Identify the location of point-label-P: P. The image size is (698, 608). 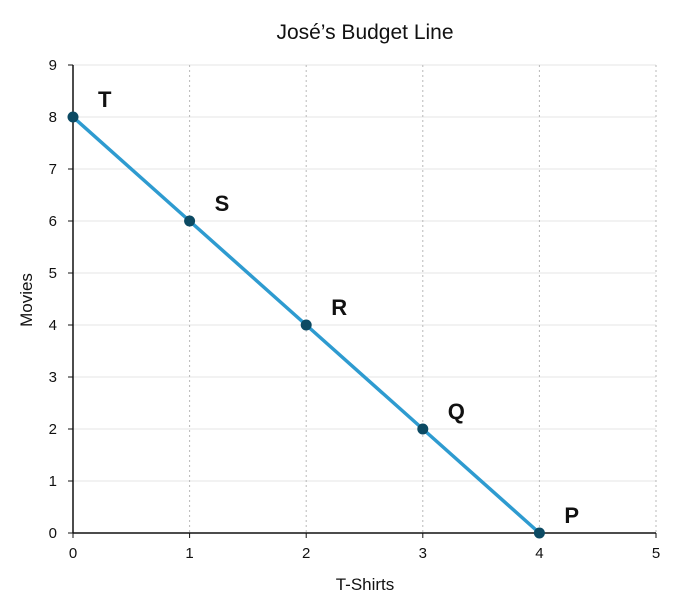
(571, 515).